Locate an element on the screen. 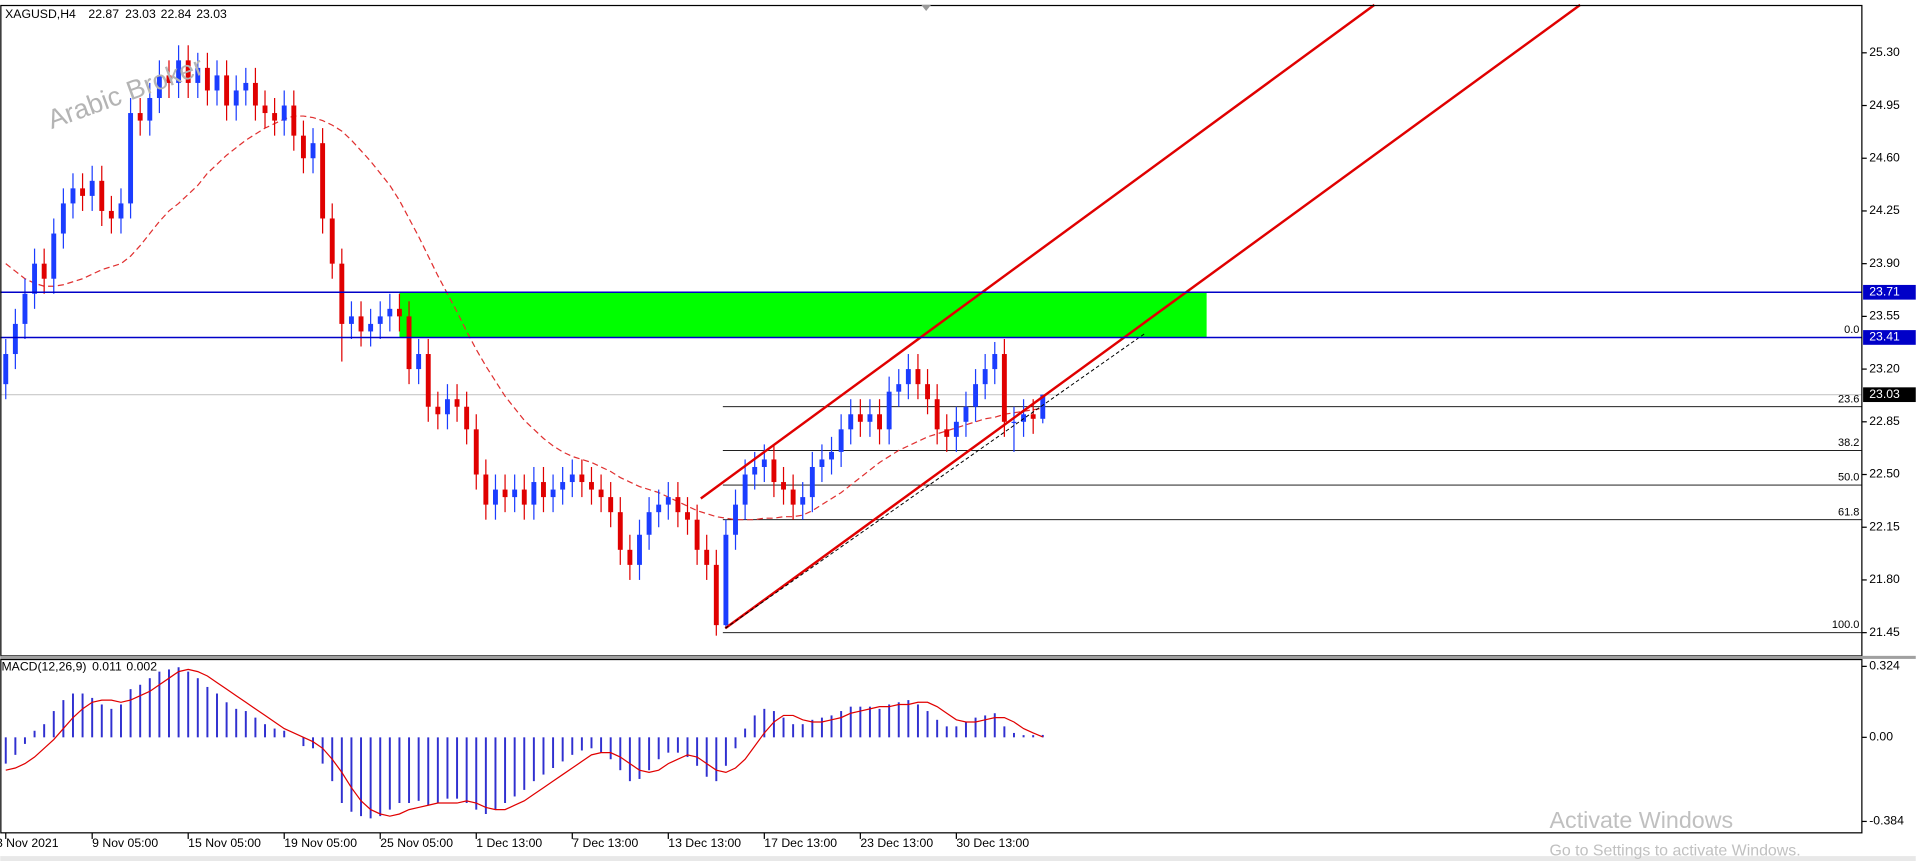  header-close: 23.03 is located at coordinates (211, 14).